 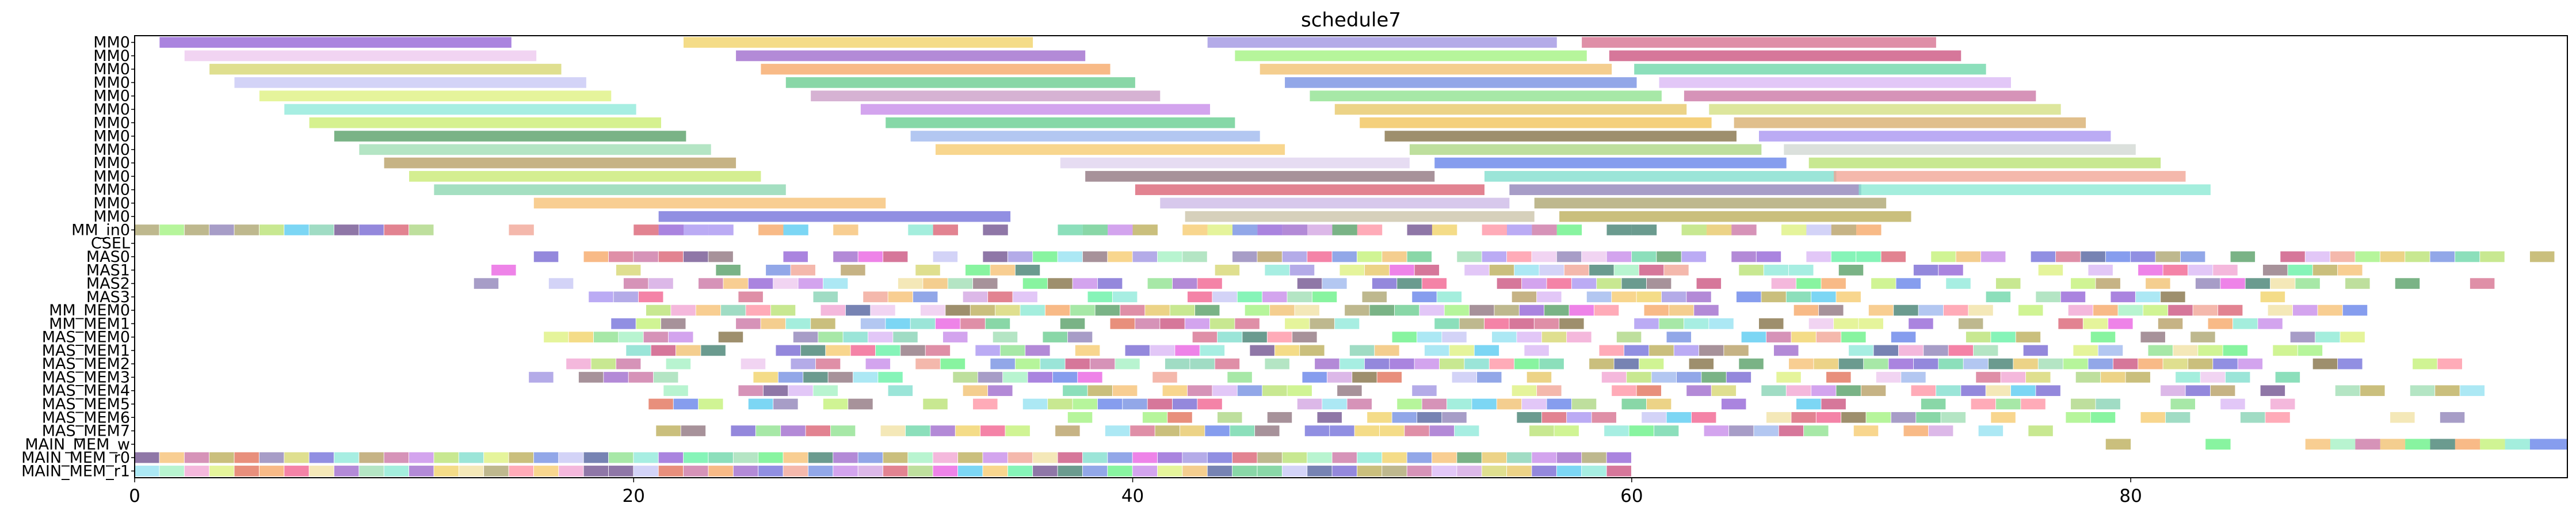 What do you see at coordinates (86, 404) in the screenshot?
I see `row-label: MAS_MEM5` at bounding box center [86, 404].